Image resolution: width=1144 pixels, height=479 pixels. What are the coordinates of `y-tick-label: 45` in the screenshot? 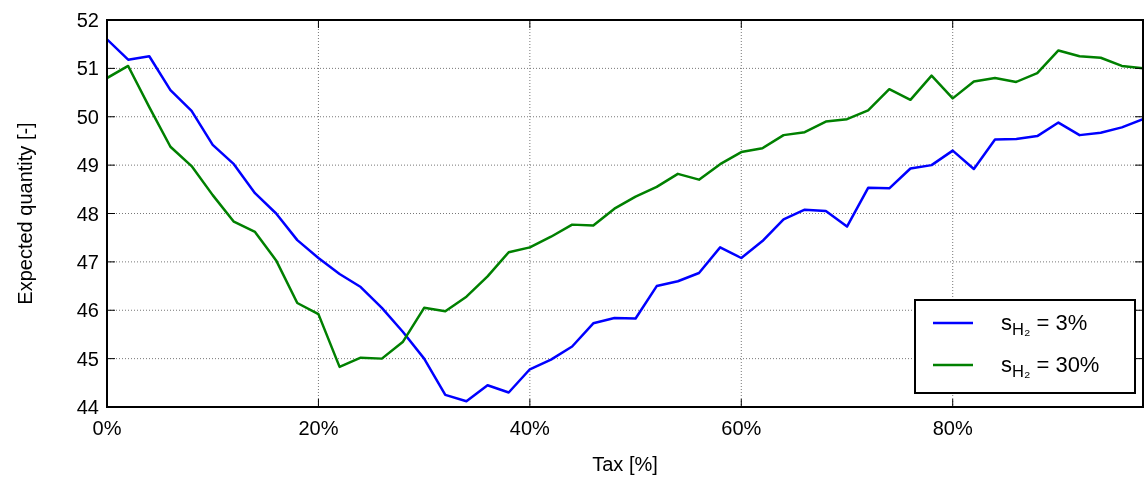 It's located at (87, 358).